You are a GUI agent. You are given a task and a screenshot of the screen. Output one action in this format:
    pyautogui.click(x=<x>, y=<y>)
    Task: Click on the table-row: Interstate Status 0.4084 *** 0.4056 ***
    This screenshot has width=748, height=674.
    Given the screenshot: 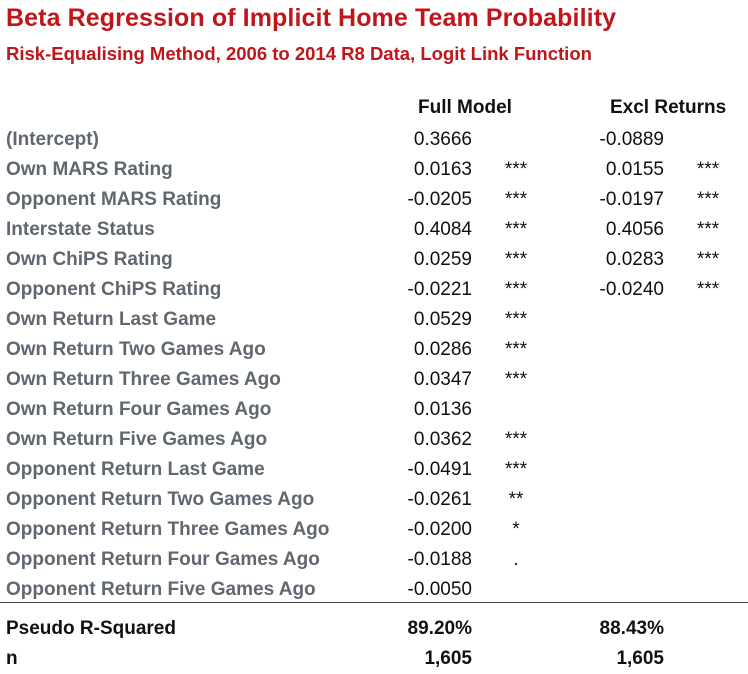 What is the action you would take?
    pyautogui.click(x=374, y=230)
    